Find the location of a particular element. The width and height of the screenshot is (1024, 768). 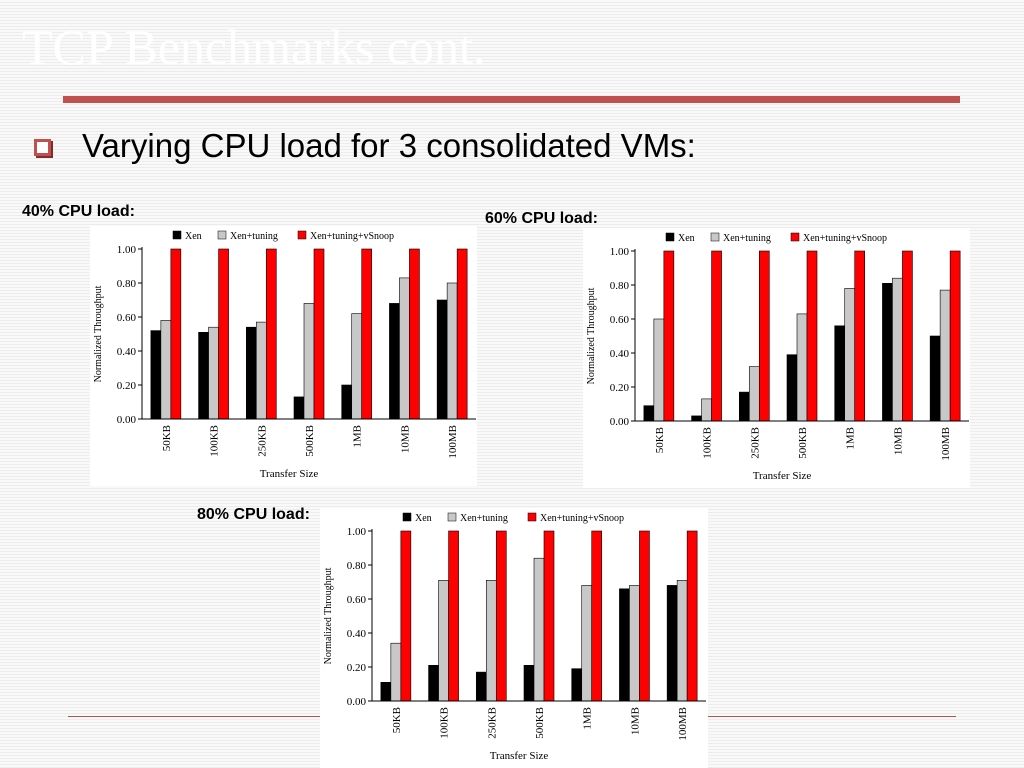

title-rule is located at coordinates (511, 99).